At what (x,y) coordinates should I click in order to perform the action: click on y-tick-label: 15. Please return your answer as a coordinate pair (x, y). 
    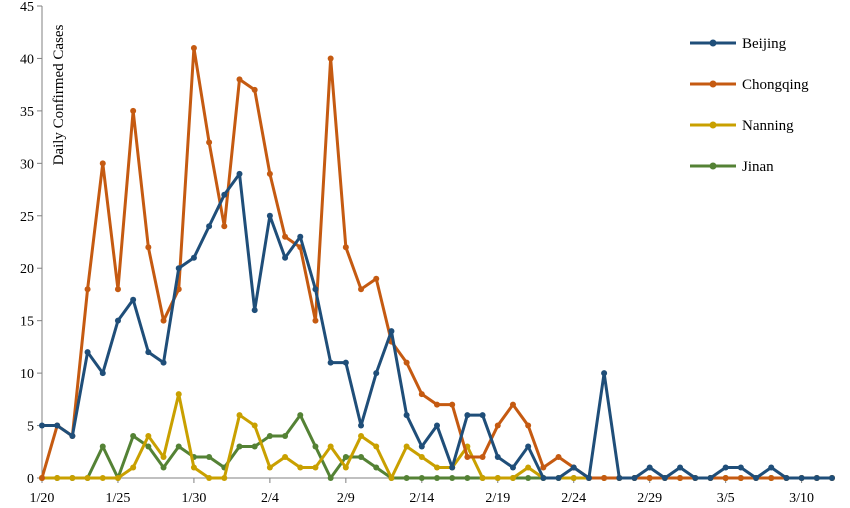
    Looking at the image, I should click on (27, 322).